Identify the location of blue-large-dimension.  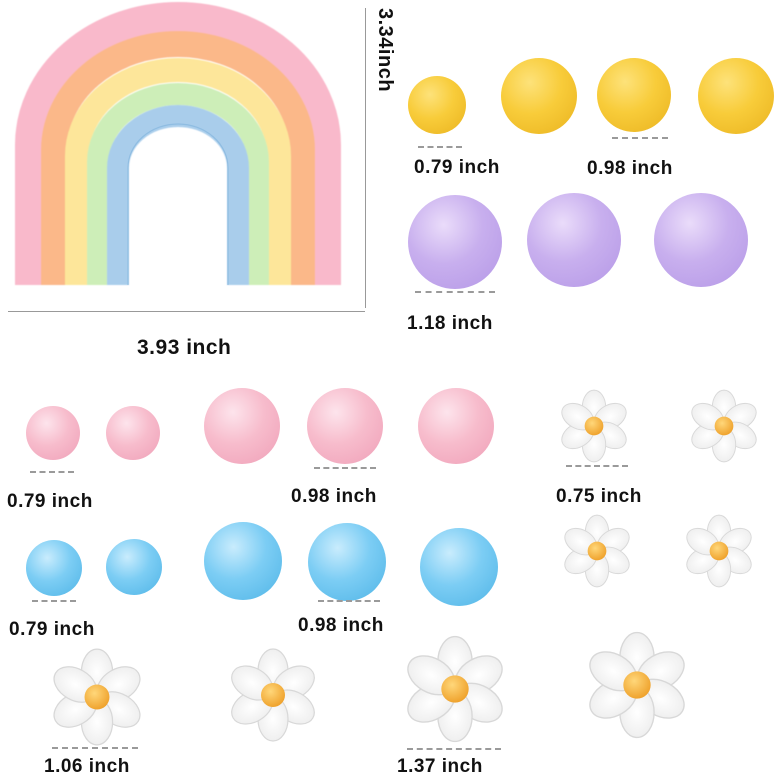
(349, 601).